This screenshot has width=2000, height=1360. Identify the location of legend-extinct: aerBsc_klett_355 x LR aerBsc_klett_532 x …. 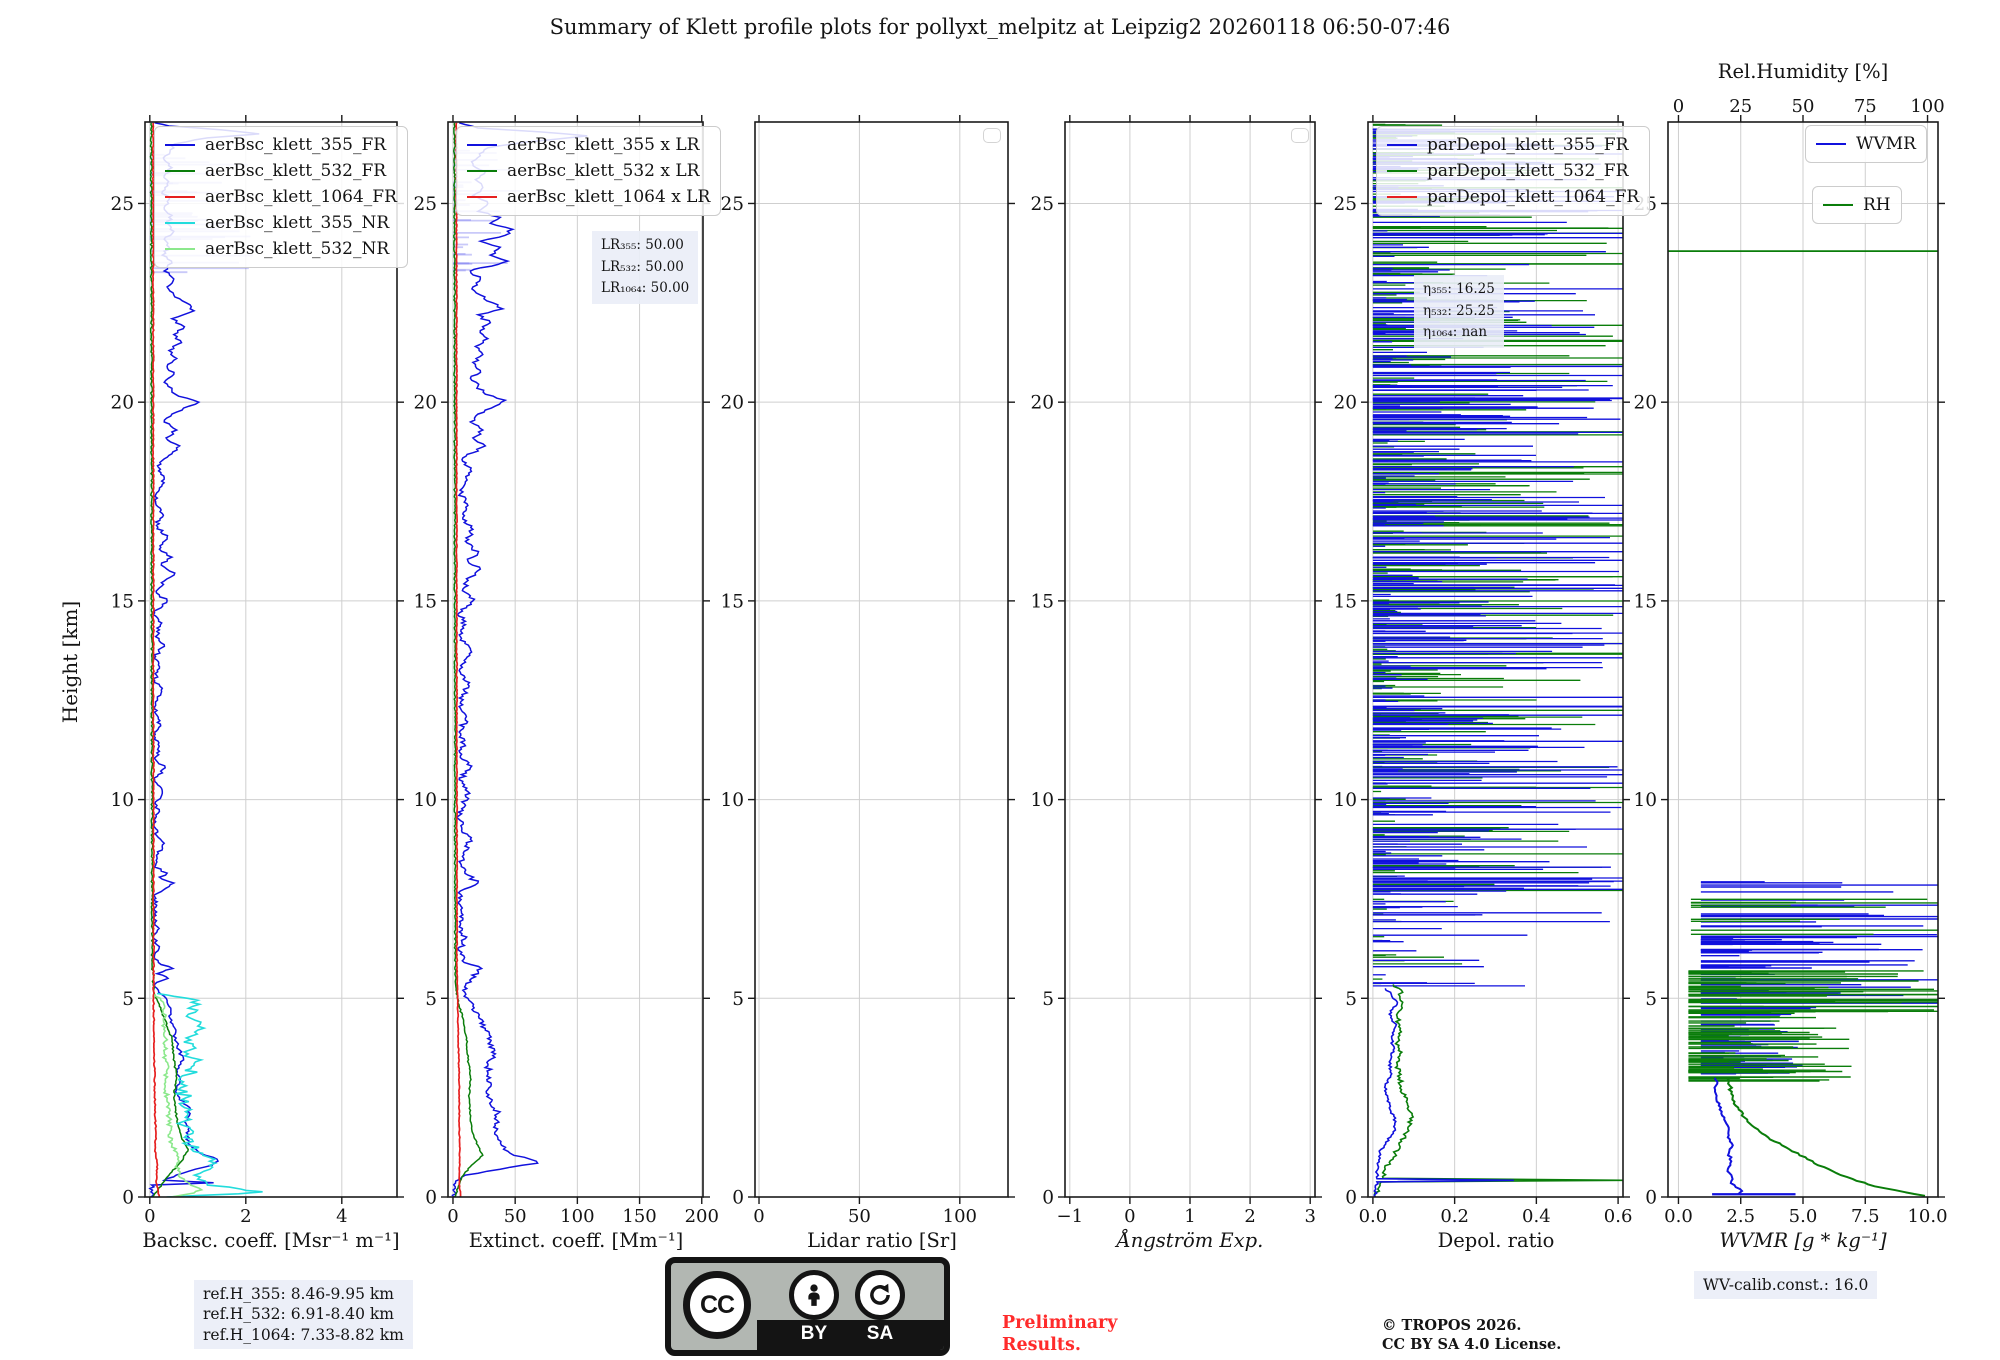
(589, 171).